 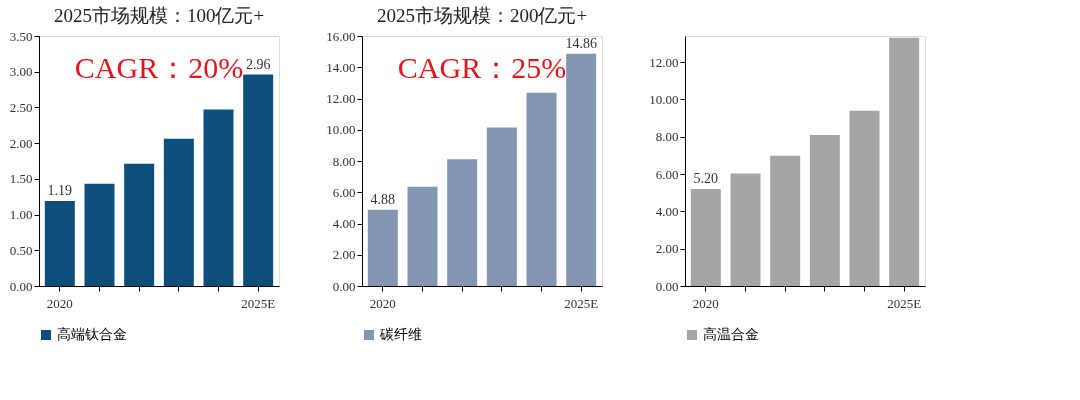 I want to click on data-label: 14.86, so click(x=581, y=43).